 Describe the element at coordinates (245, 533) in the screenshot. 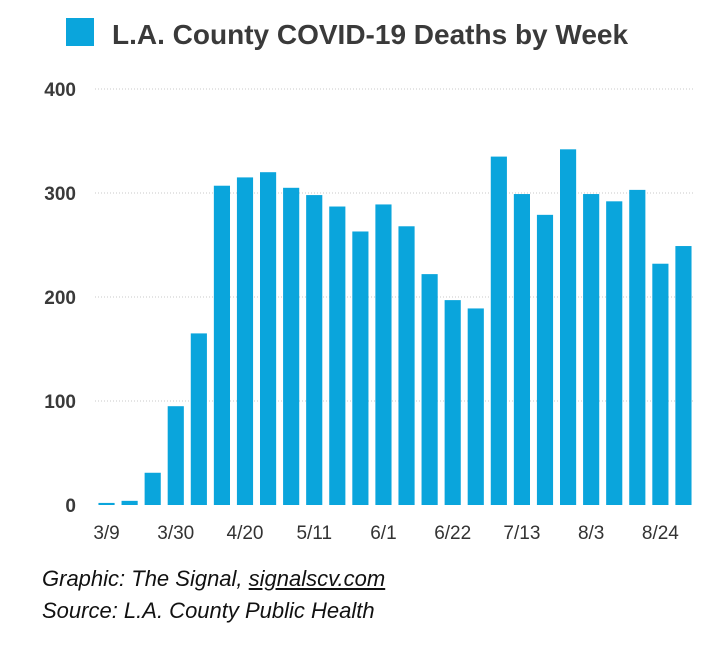

I see `x-tick-label: 4/20` at that location.